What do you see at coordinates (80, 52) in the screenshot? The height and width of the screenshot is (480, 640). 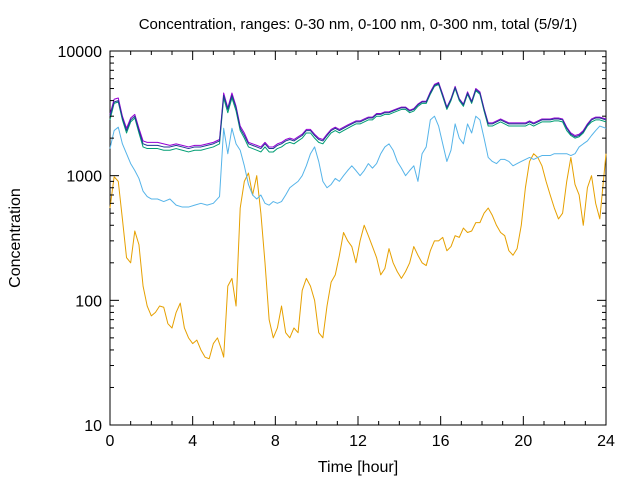 I see `y-tick-label: 10000` at bounding box center [80, 52].